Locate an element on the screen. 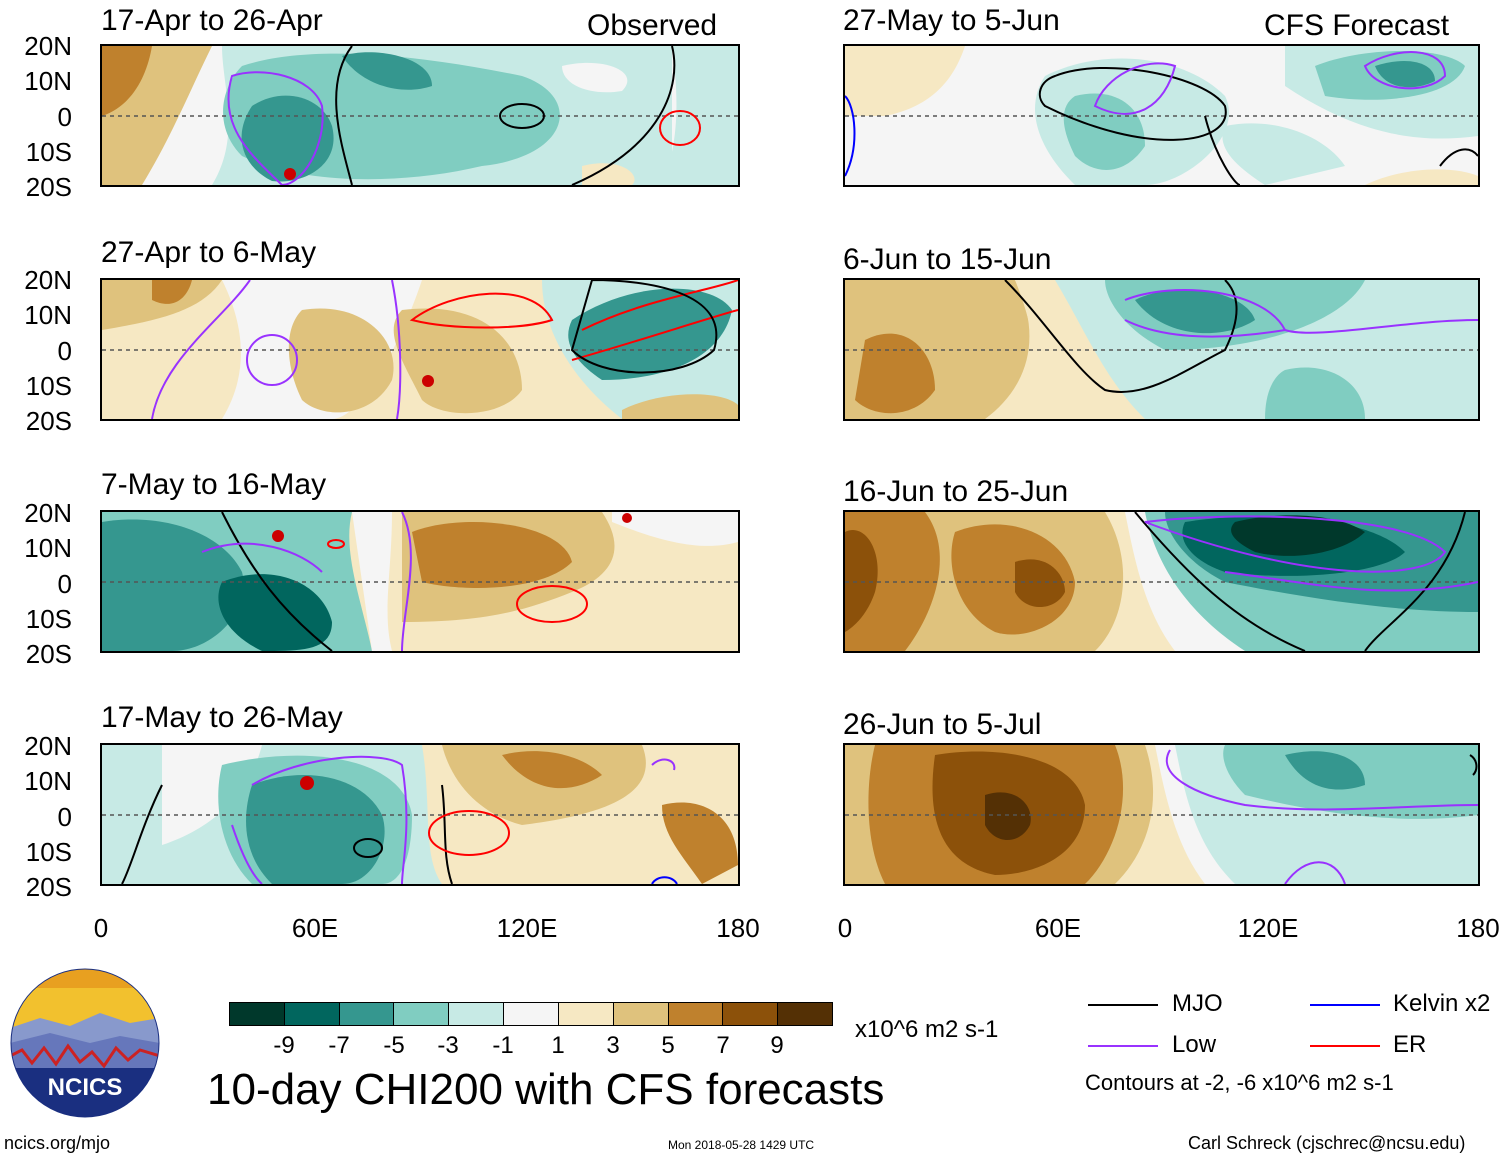 The width and height of the screenshot is (1510, 1158). contours-note: Contours at -2, -6 x10^6 m2 s-1 is located at coordinates (1239, 1082).